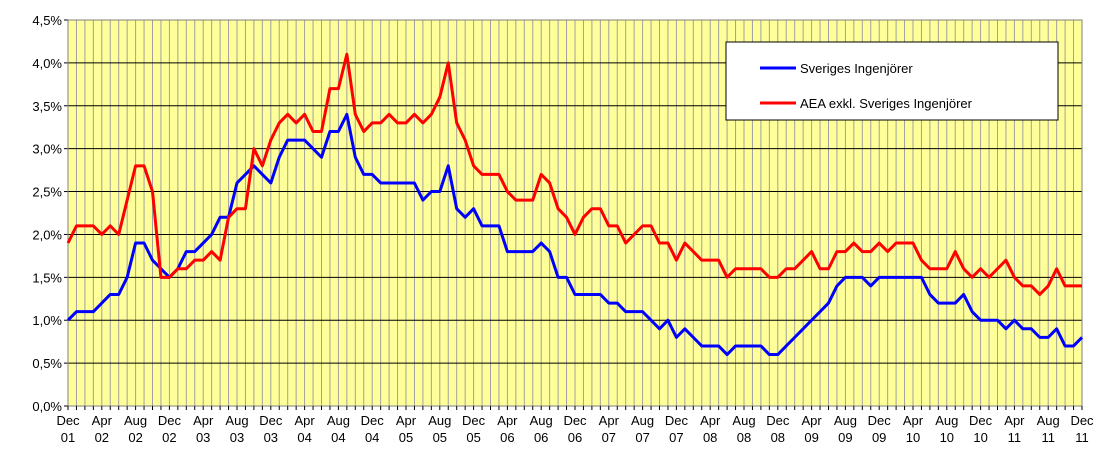 Image resolution: width=1097 pixels, height=457 pixels. Describe the element at coordinates (886, 103) in the screenshot. I see `legend-label: AEA exkl. Sveriges Ingenjörer` at that location.